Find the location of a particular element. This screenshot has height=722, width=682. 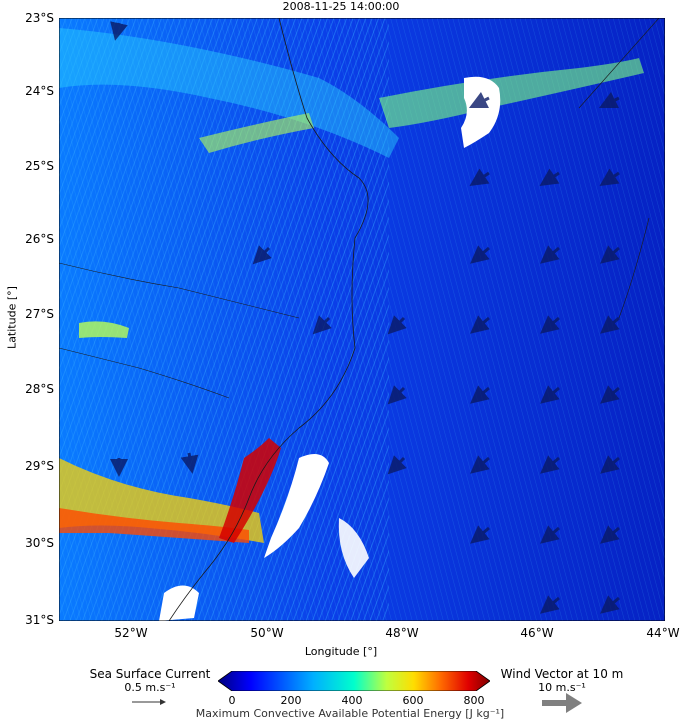

cape-band-center is located at coordinates (256, 133).